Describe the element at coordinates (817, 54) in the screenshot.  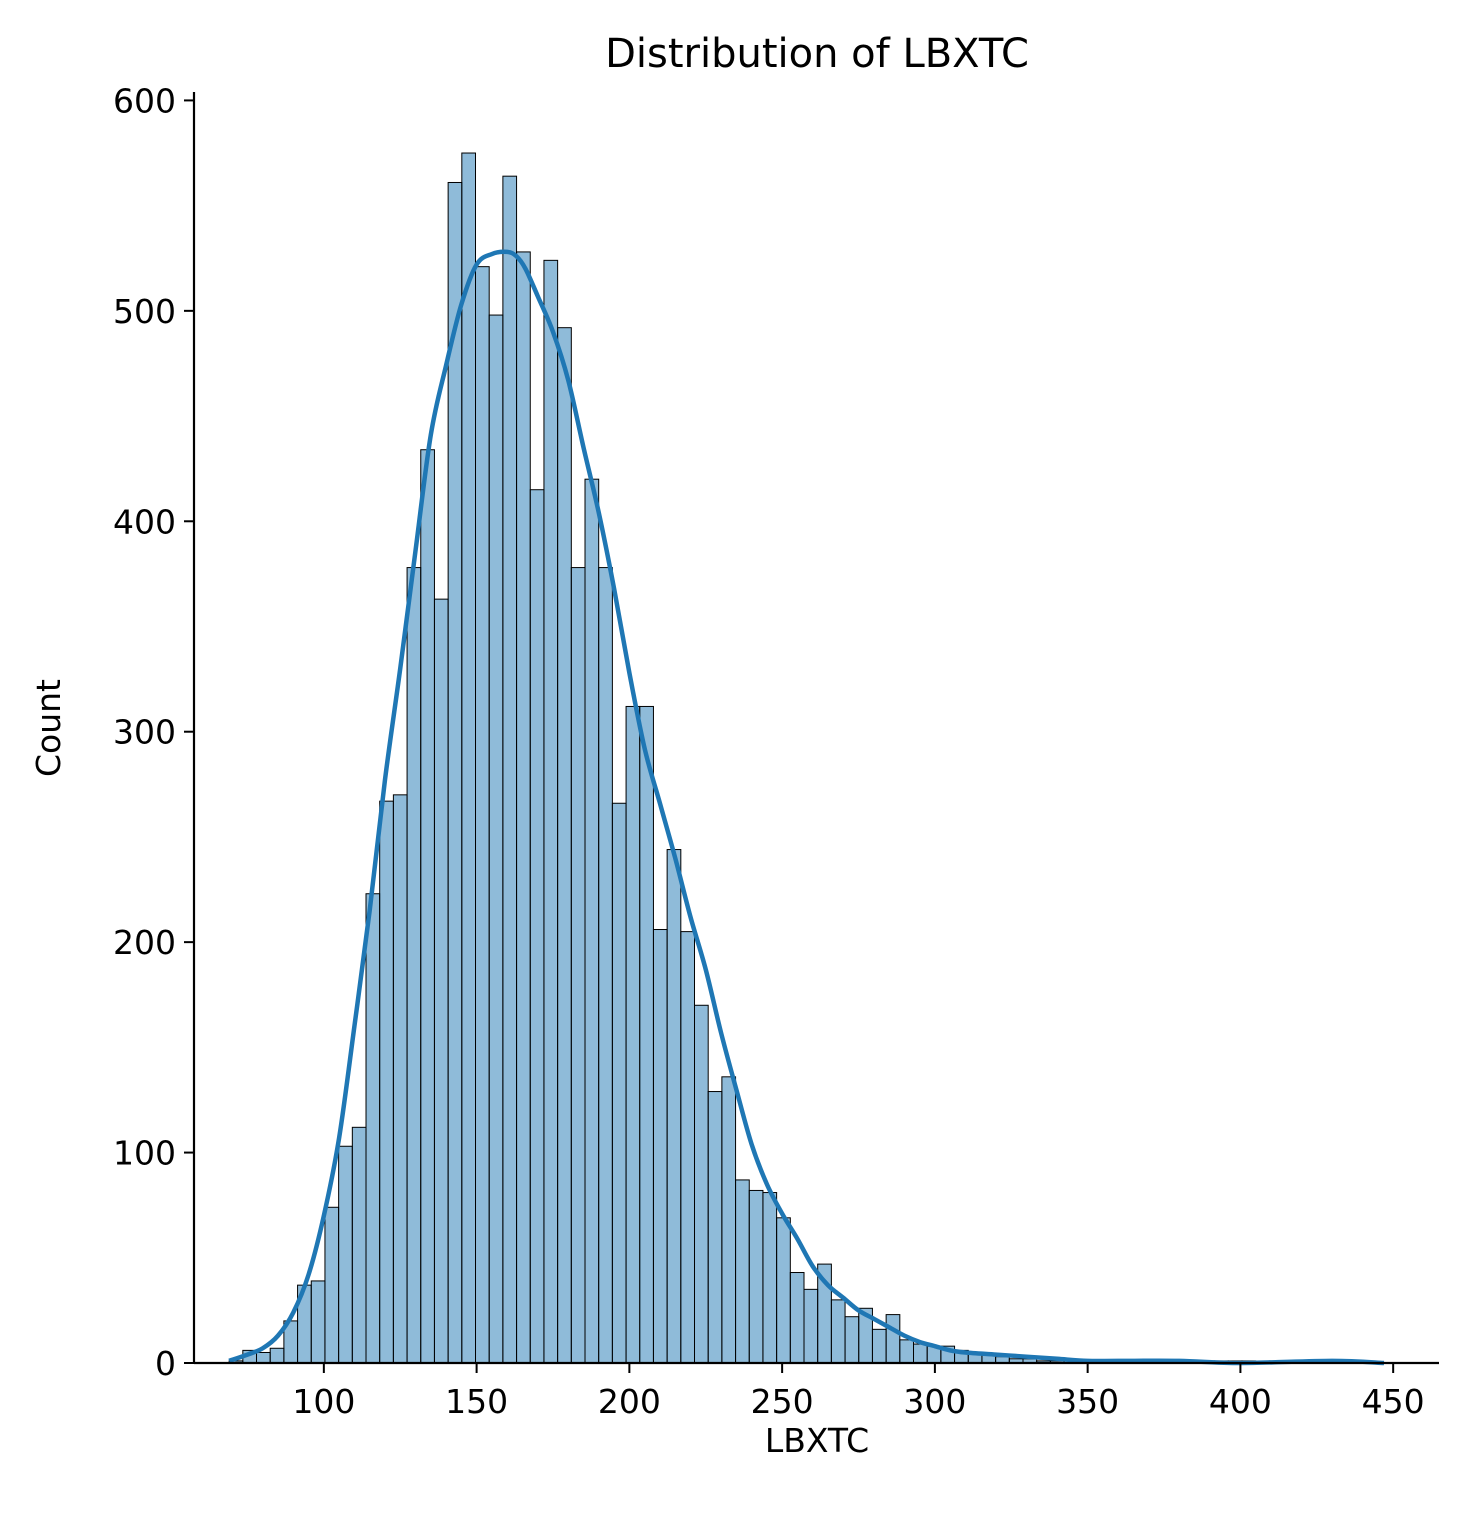
I see `chart-title: Distribution of LBXTC` at that location.